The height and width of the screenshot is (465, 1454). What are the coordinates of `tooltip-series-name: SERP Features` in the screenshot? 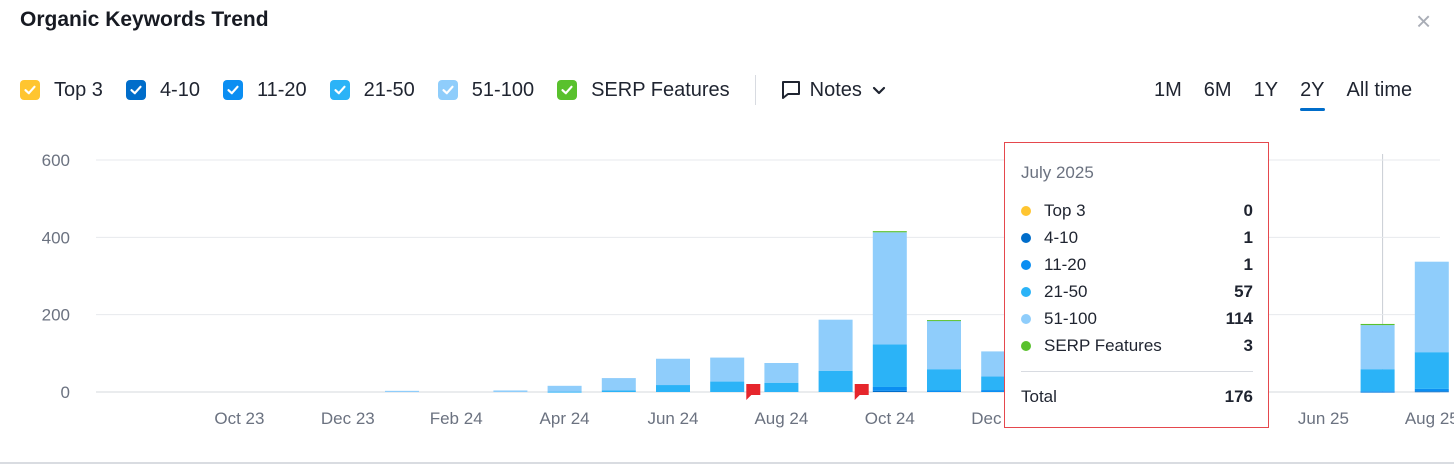 It's located at (1103, 345).